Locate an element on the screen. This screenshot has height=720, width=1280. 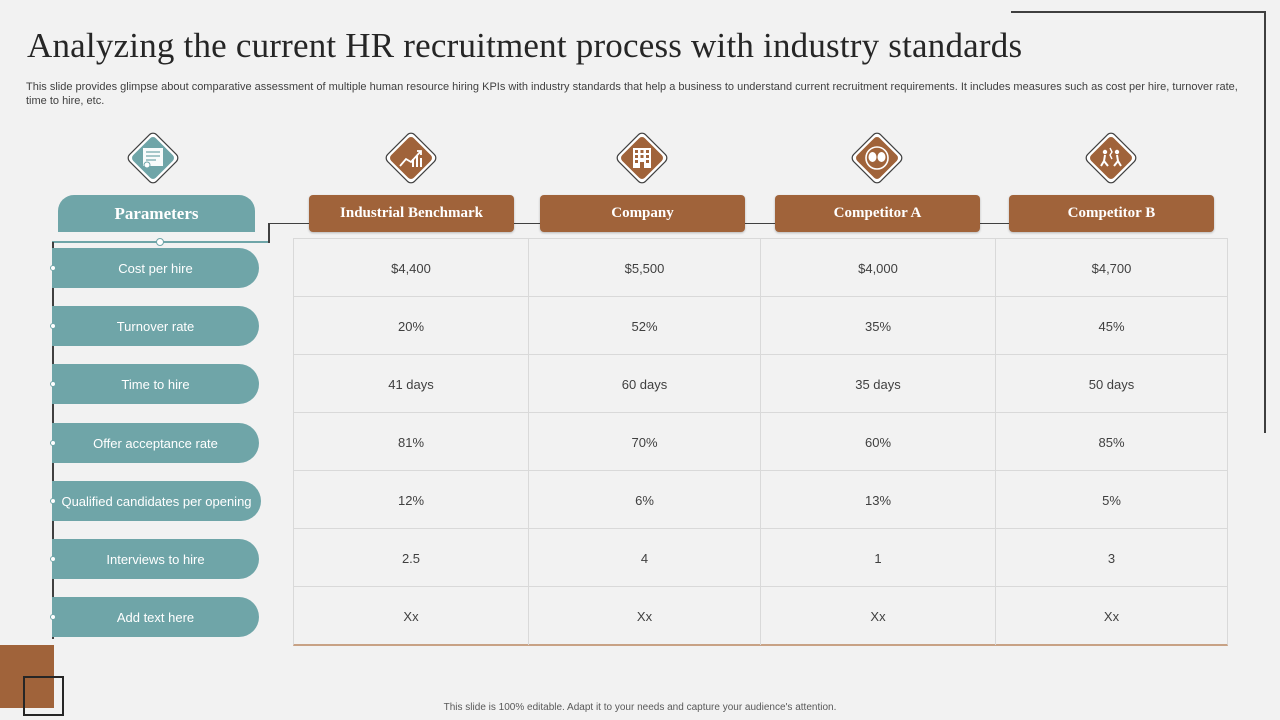
table-row: 81% 70% 60% 85% is located at coordinates (760, 442).